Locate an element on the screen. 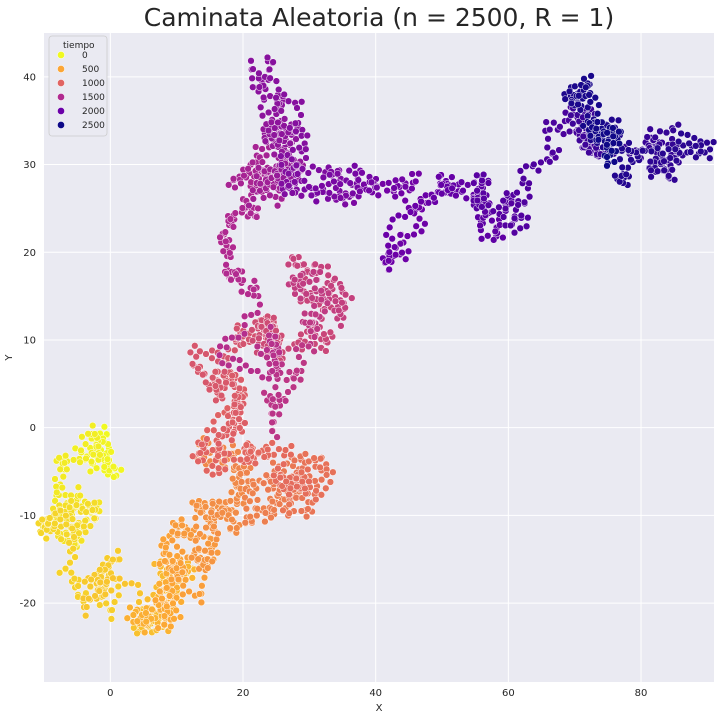 The width and height of the screenshot is (721, 719). legend-marker is located at coordinates (61, 69).